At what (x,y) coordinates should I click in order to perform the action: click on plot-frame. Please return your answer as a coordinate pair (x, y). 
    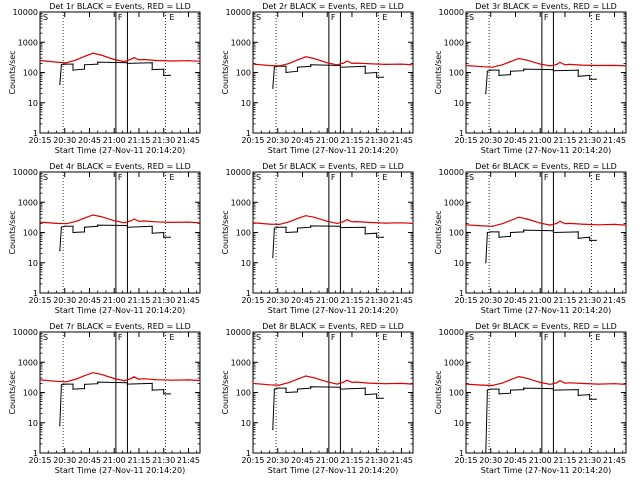
    Looking at the image, I should click on (546, 392).